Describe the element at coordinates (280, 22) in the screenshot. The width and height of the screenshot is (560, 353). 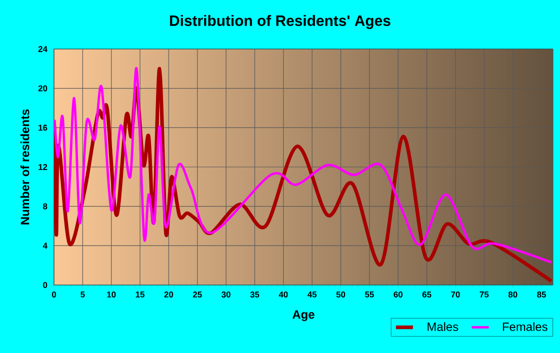
I see `chart-title: Distribution of Residents' Ages` at that location.